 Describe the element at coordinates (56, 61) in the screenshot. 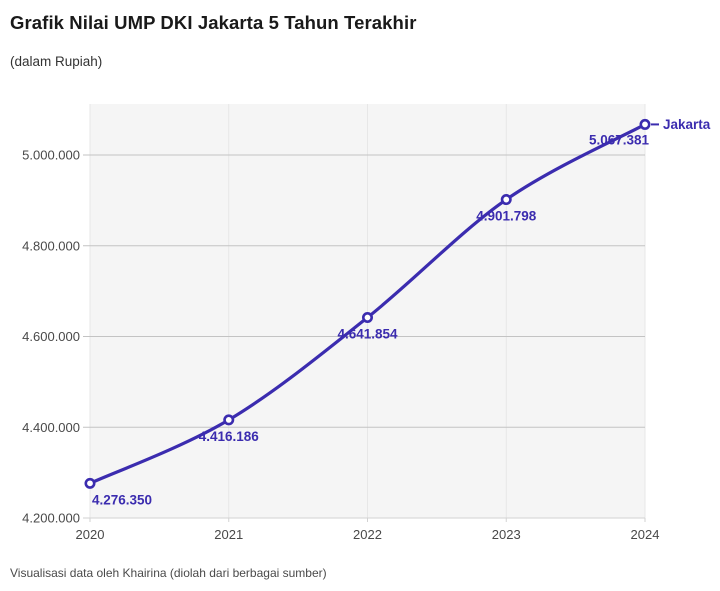

I see `chart-subtitle: (dalam Rupiah)` at that location.